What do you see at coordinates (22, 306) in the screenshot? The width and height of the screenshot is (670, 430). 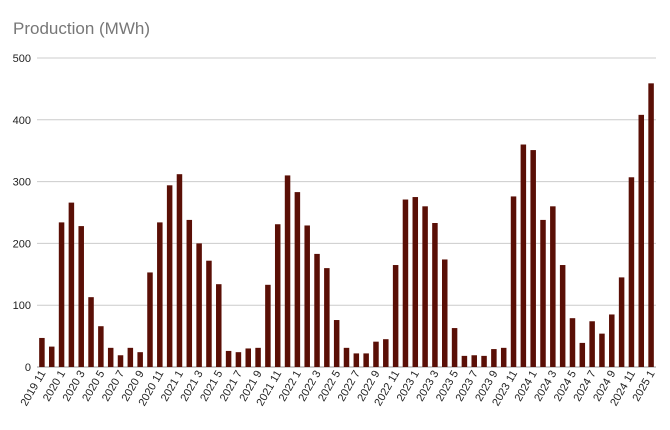 I see `y-tick-label: 100` at bounding box center [22, 306].